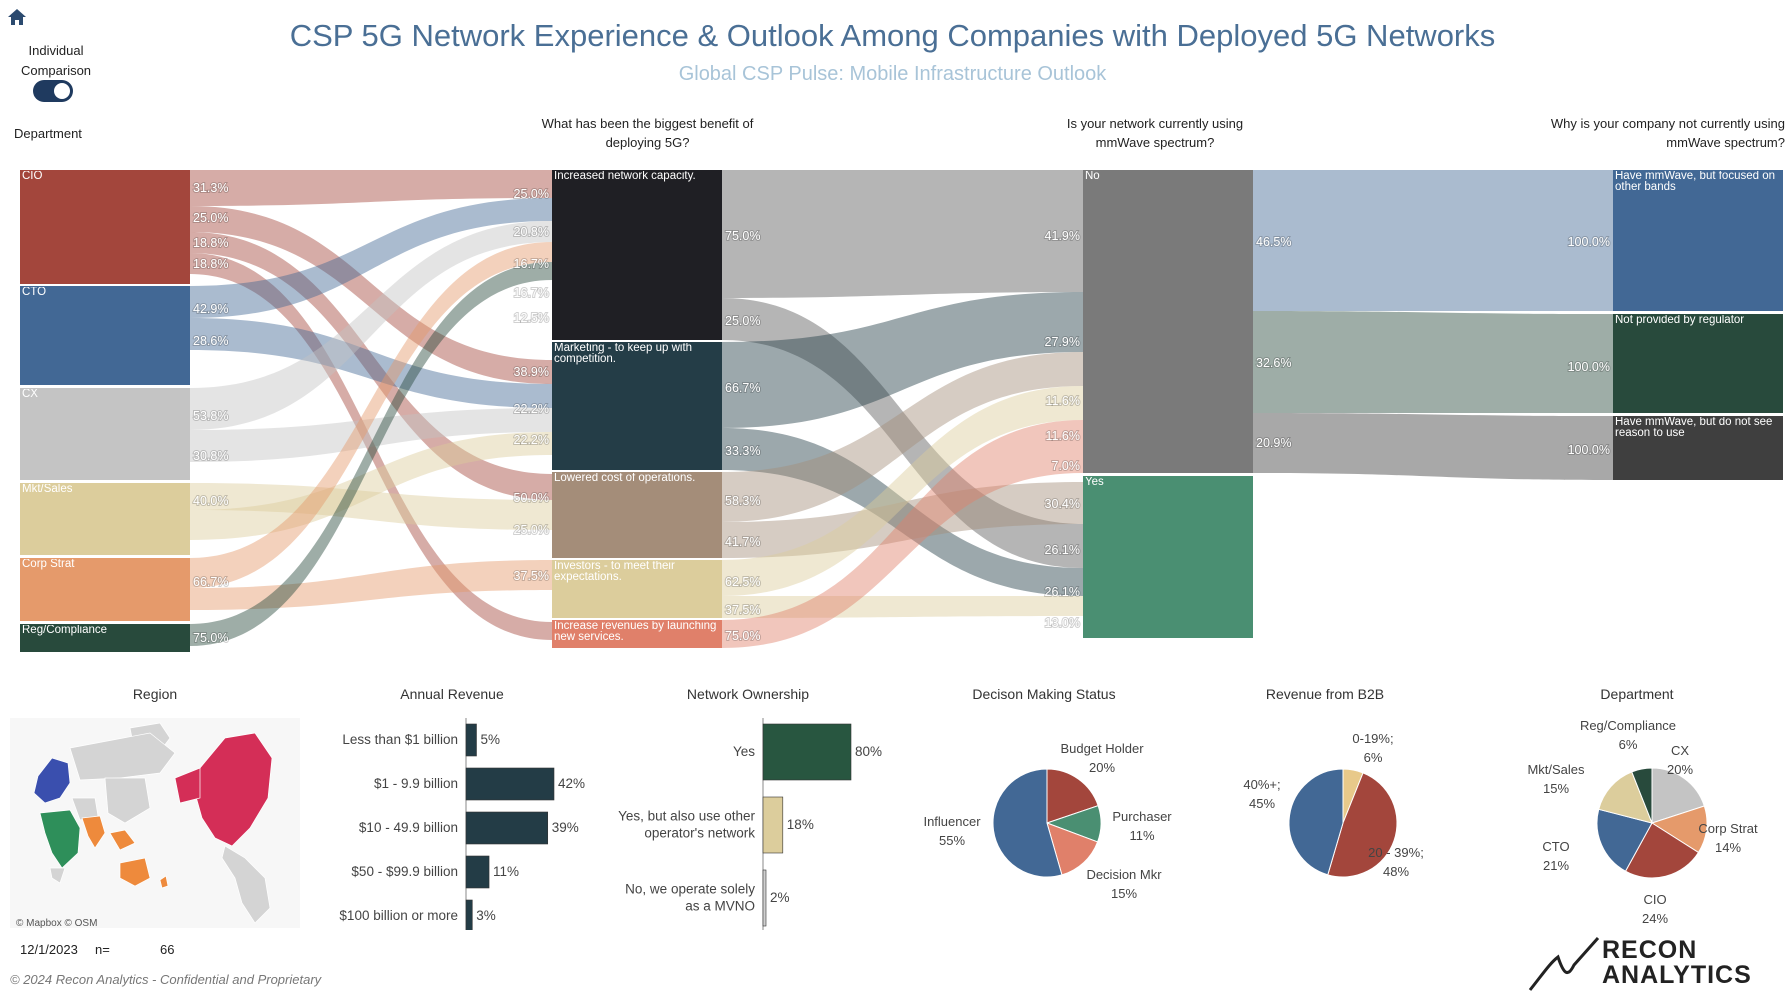  Describe the element at coordinates (690, 898) in the screenshot. I see `bar-category-label: No, we operate solely as a MVNO` at that location.